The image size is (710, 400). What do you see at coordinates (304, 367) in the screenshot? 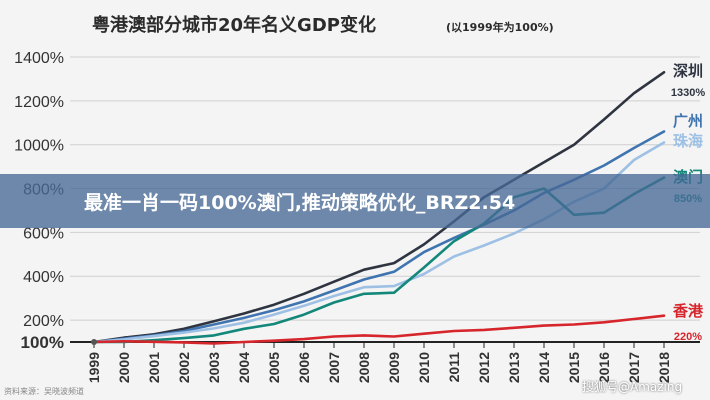
I see `x-tick-label: 2006` at bounding box center [304, 367].